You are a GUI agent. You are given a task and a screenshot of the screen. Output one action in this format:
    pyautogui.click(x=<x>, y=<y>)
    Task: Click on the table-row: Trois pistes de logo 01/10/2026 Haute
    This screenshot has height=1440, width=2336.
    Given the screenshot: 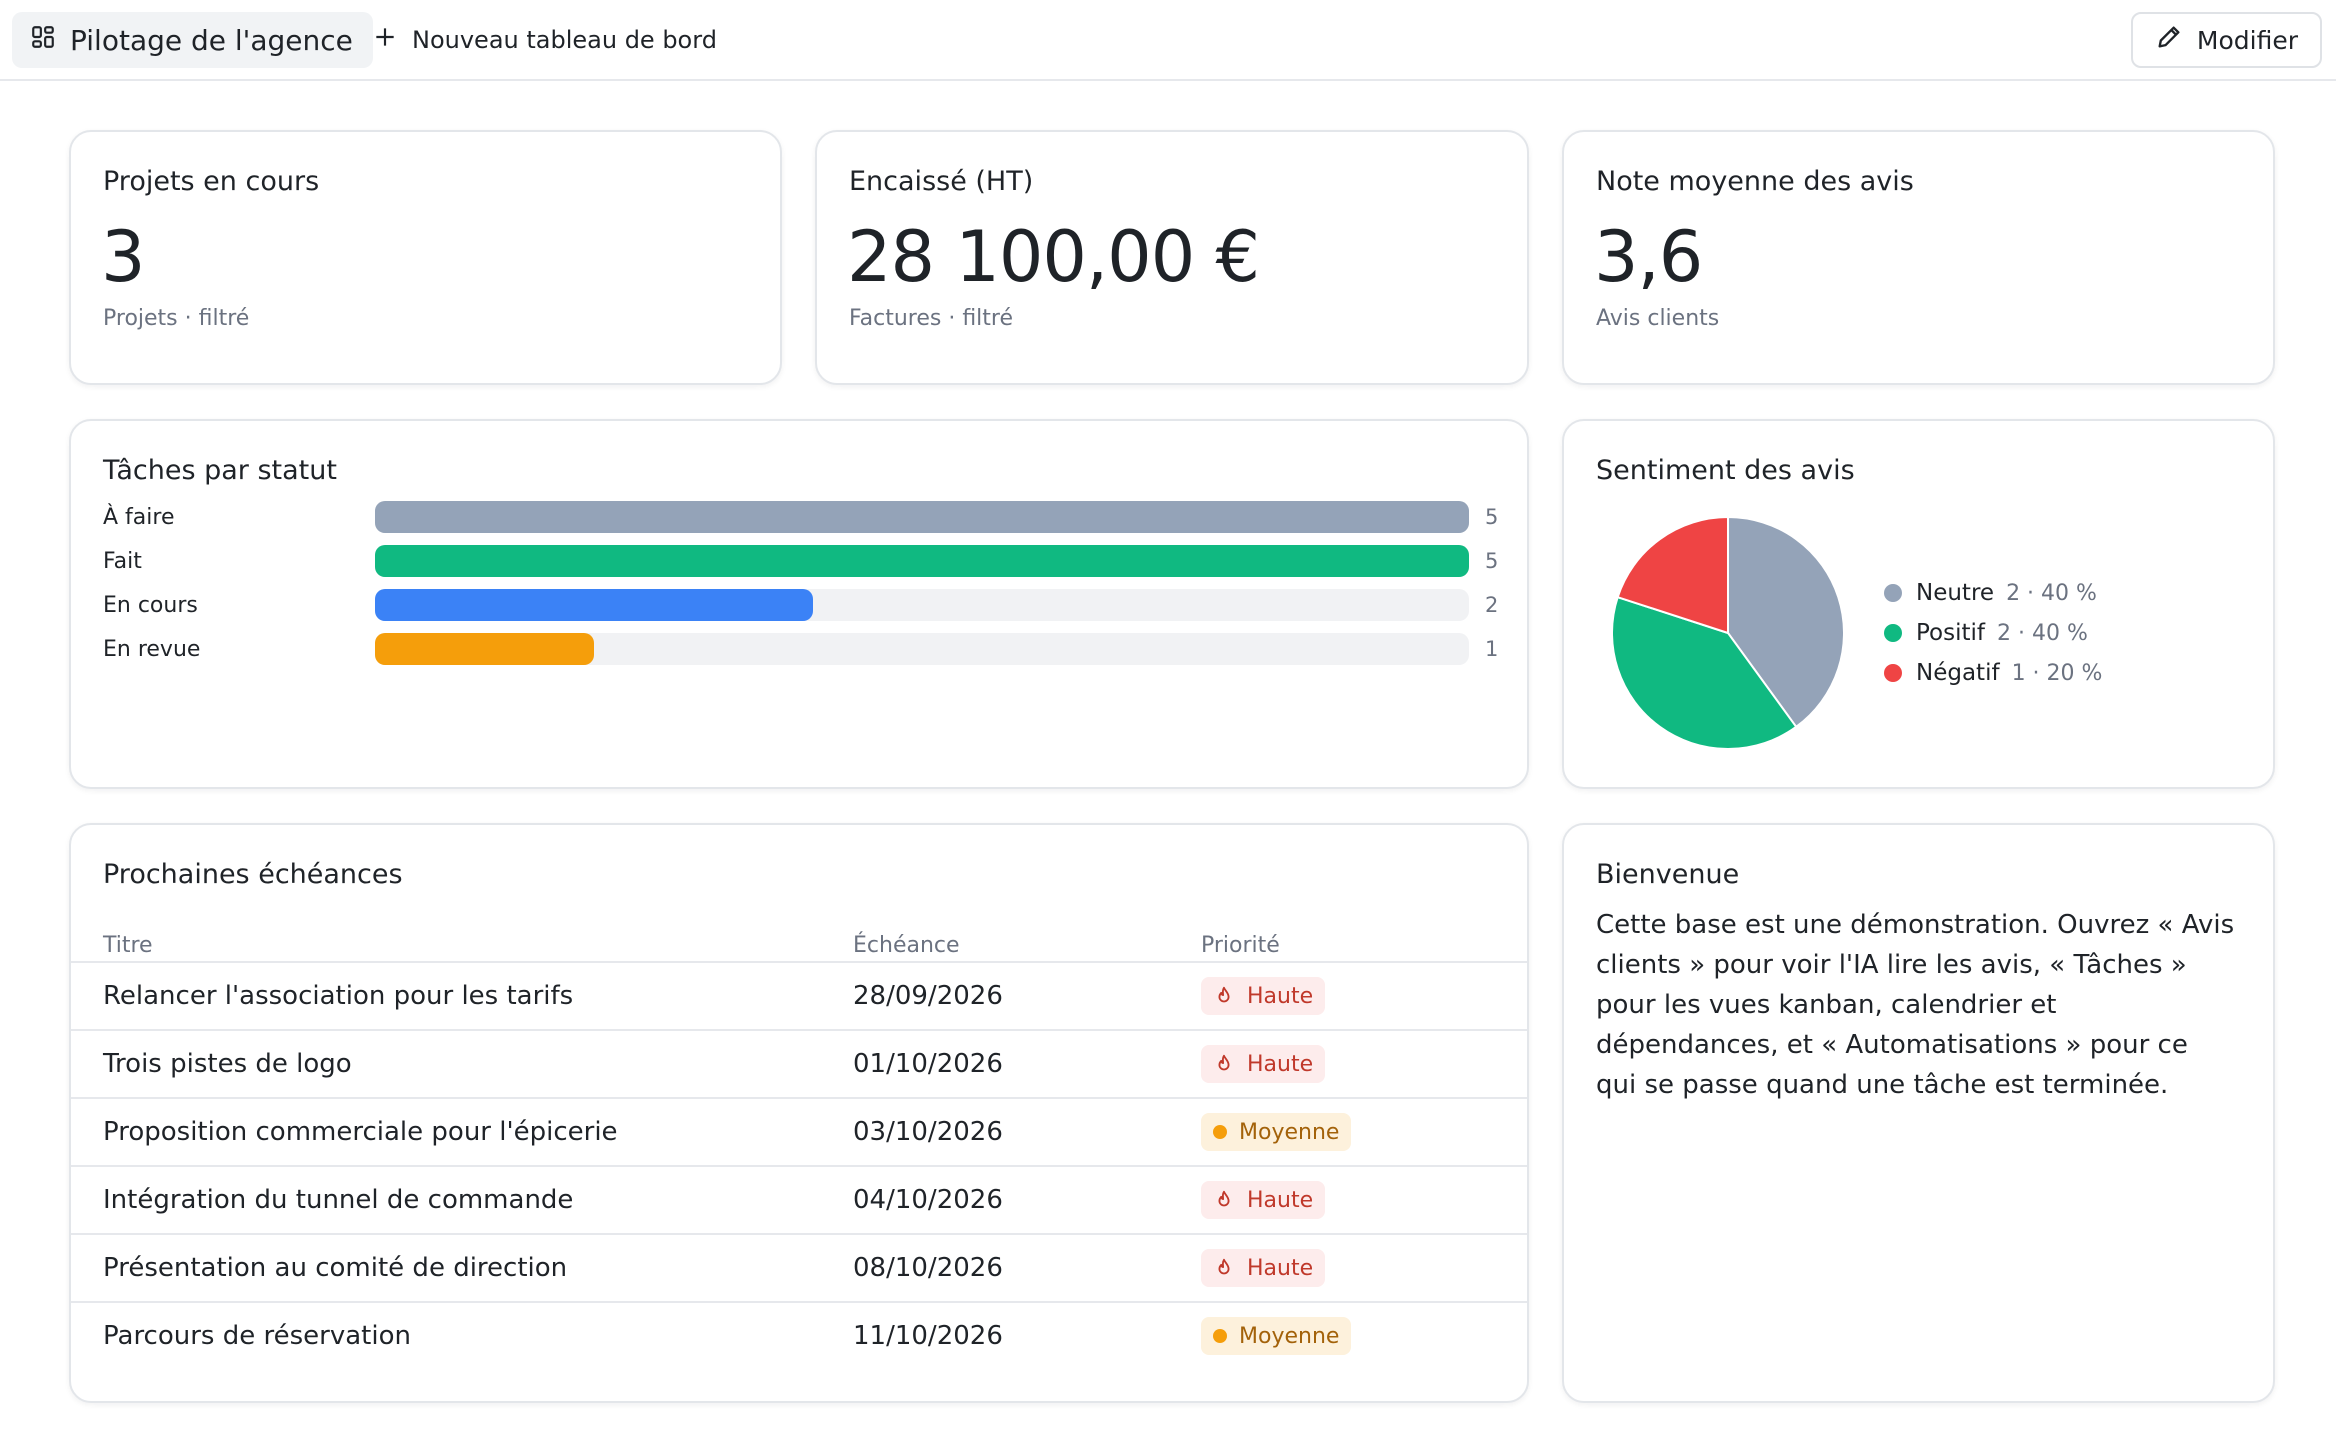 What is the action you would take?
    pyautogui.click(x=799, y=1063)
    